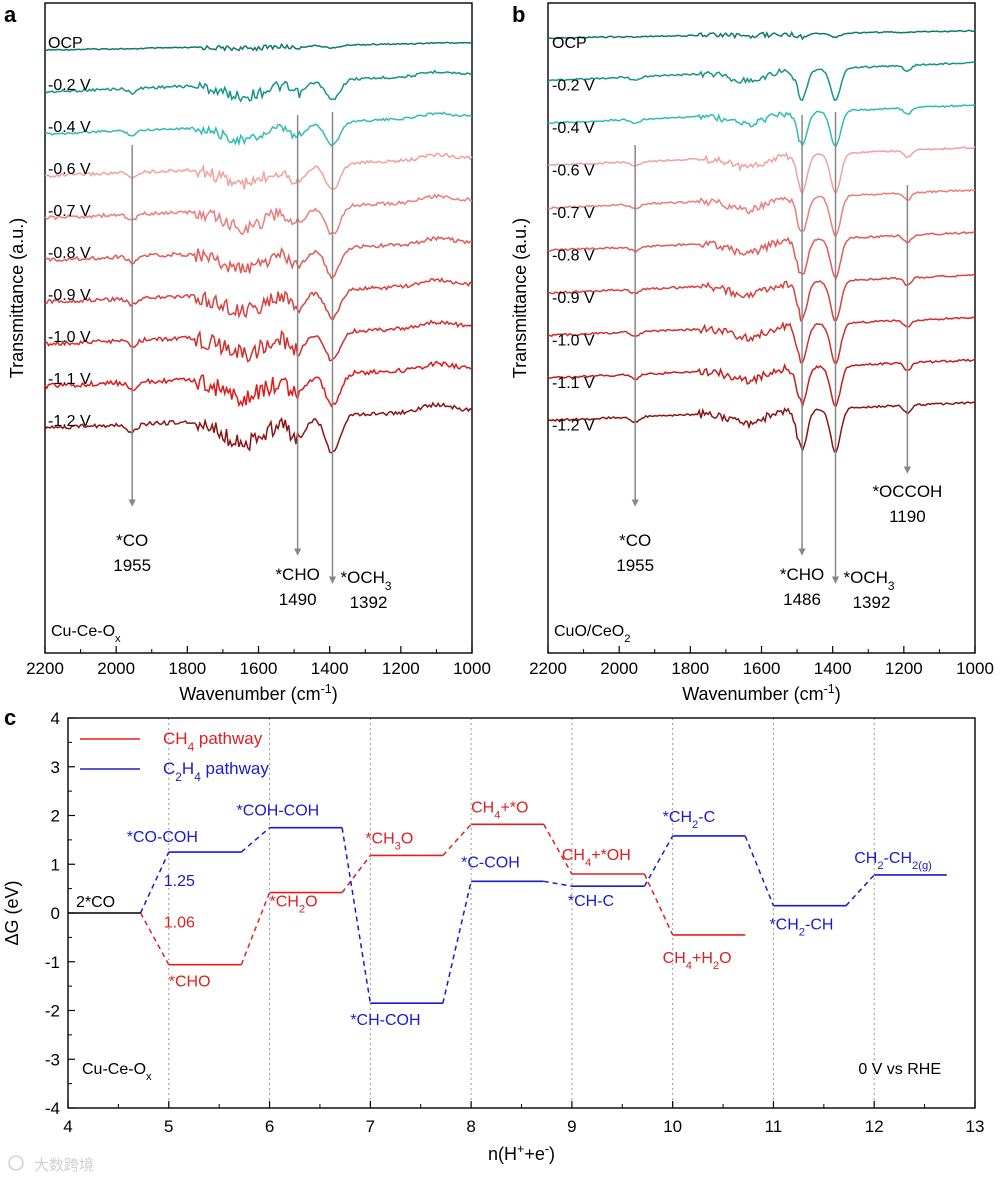 The width and height of the screenshot is (1000, 1186). Describe the element at coordinates (179, 881) in the screenshot. I see `barrier-annotation: 1.25` at that location.